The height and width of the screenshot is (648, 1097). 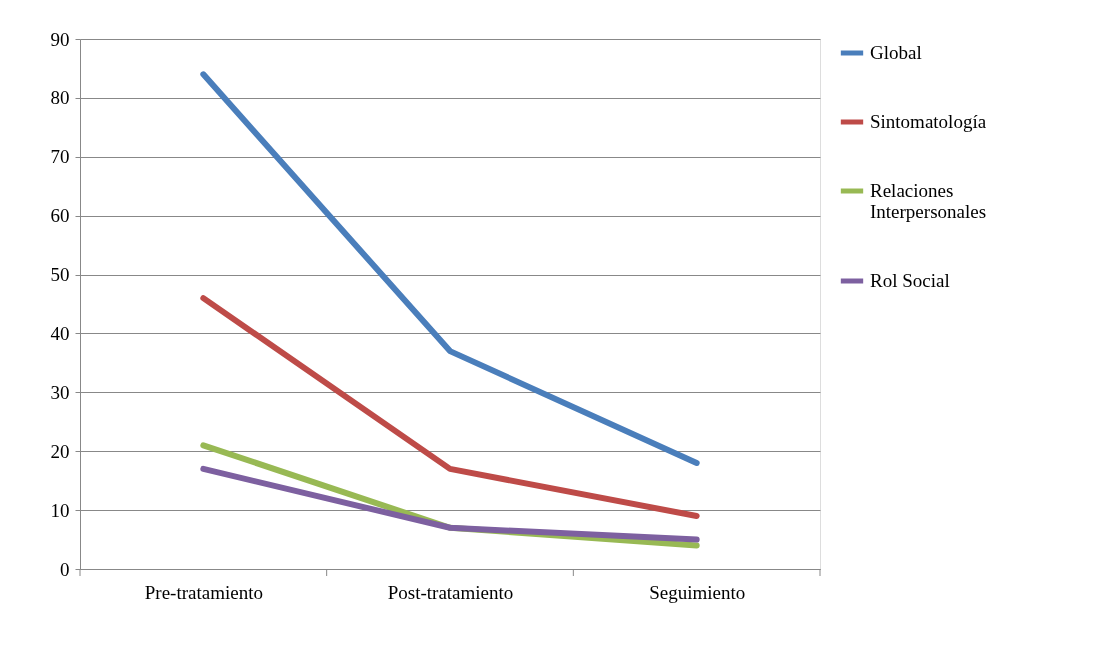 What do you see at coordinates (928, 201) in the screenshot?
I see `legend-label: Relaciones Interpersonales` at bounding box center [928, 201].